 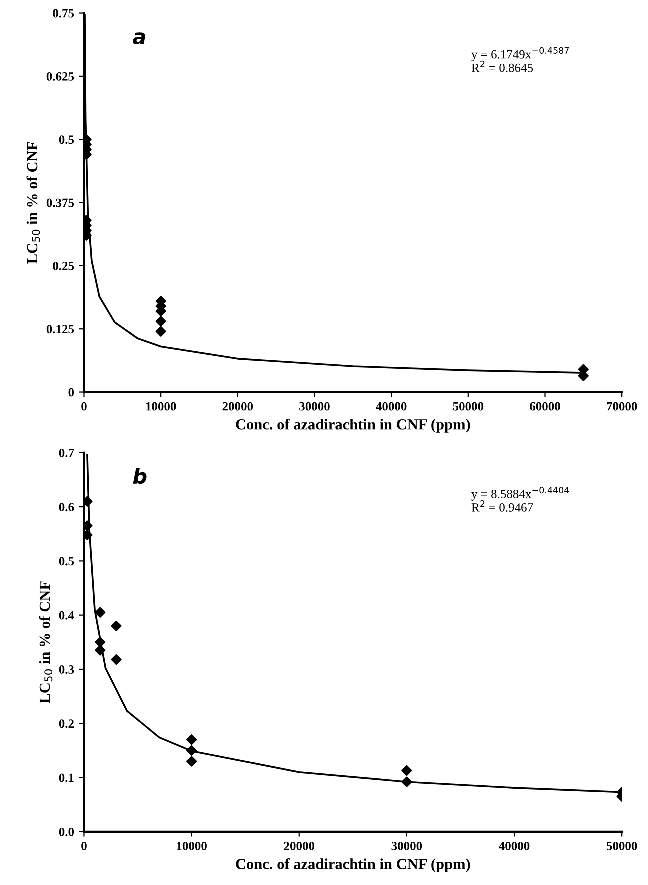 I want to click on y-tick-label: 0.625, so click(x=60, y=76).